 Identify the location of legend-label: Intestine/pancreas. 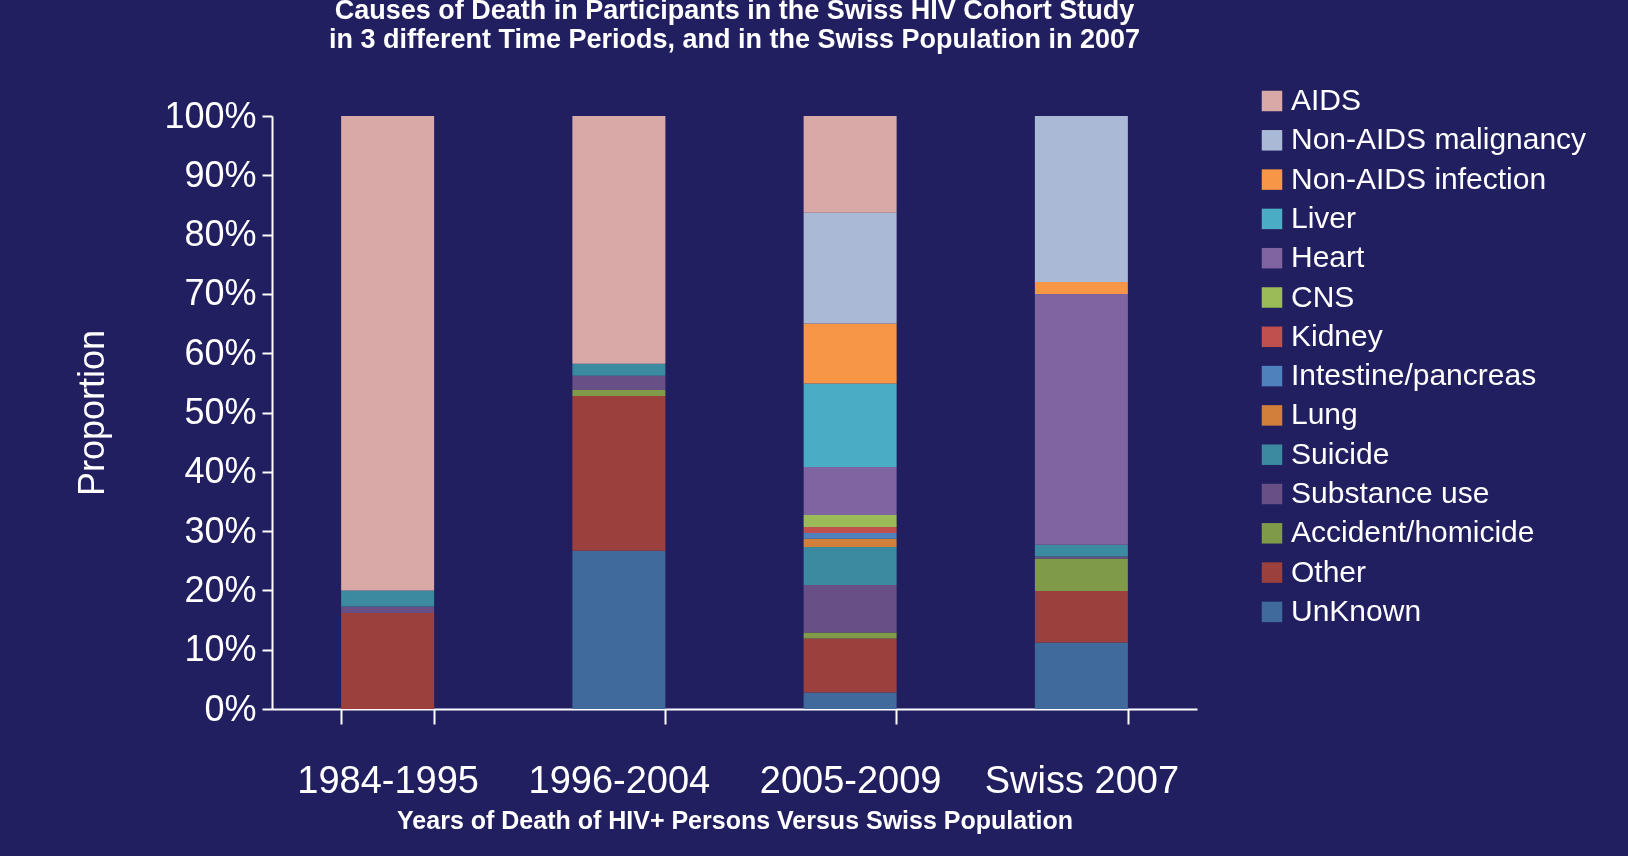
(1414, 375).